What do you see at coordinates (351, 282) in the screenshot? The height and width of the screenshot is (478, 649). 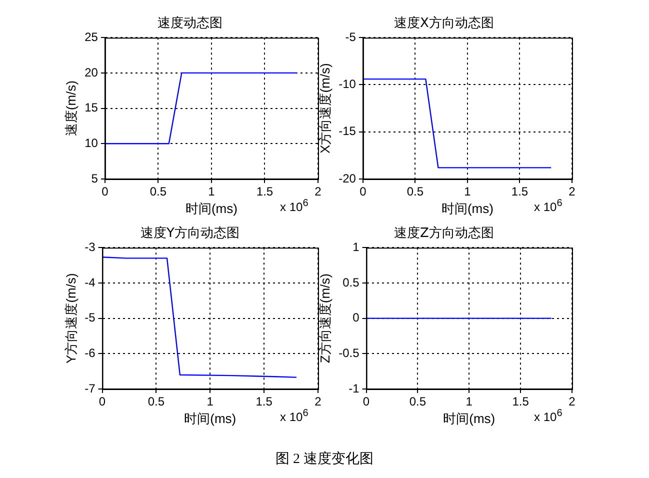 I see `y-tick-label: 0.5` at bounding box center [351, 282].